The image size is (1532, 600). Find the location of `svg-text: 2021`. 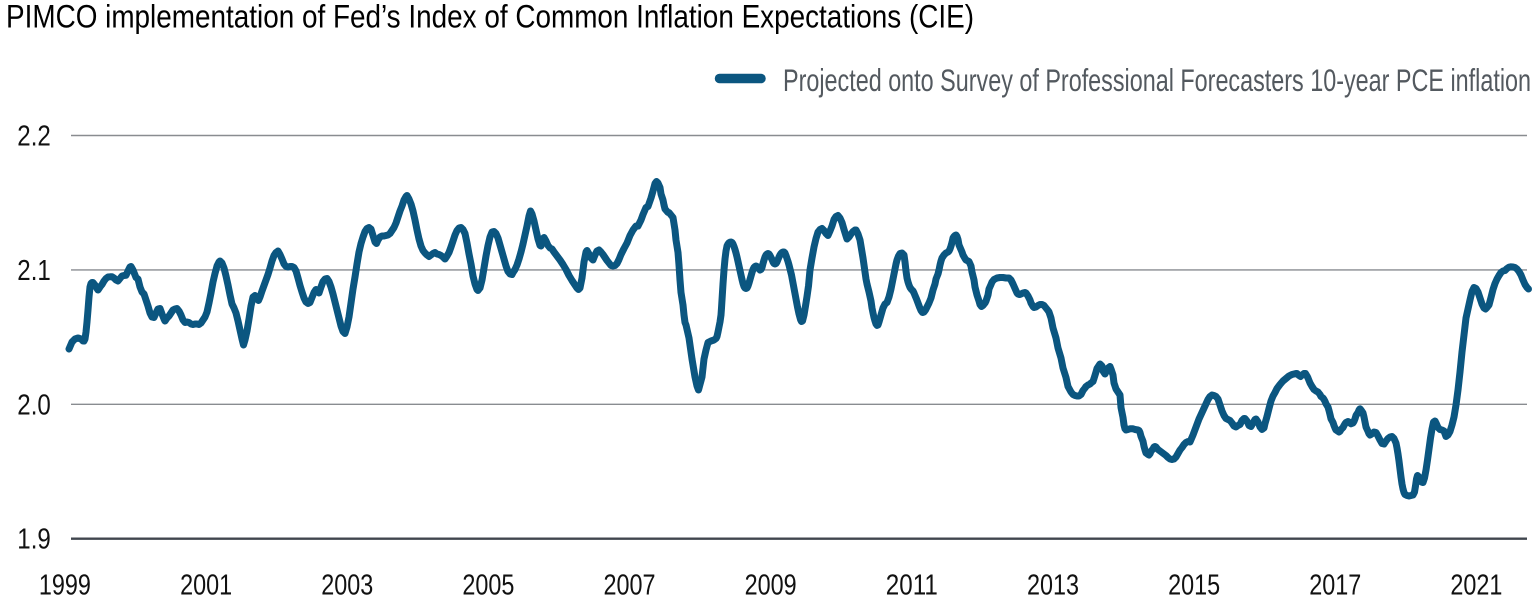

svg-text: 2021 is located at coordinates (1476, 585).